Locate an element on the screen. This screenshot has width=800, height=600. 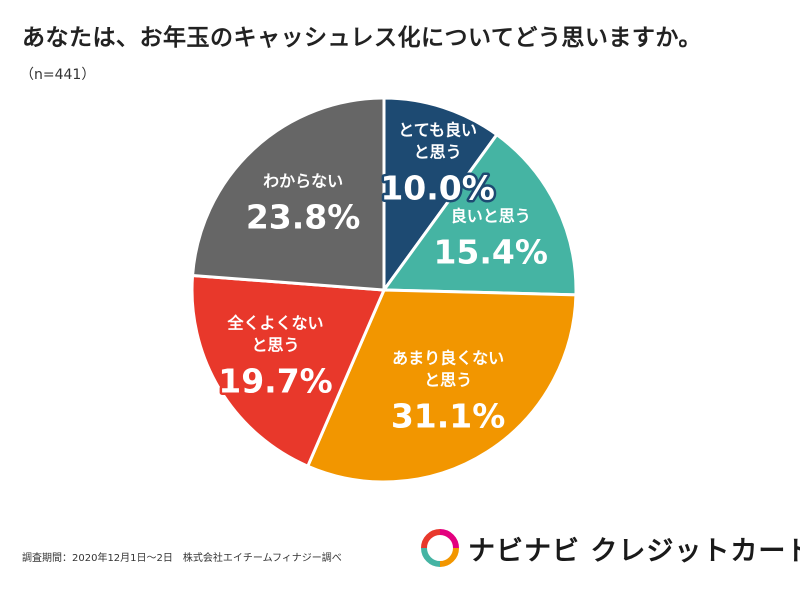
brand-name: ナビナビ クレジットカード is located at coordinates (634, 551).